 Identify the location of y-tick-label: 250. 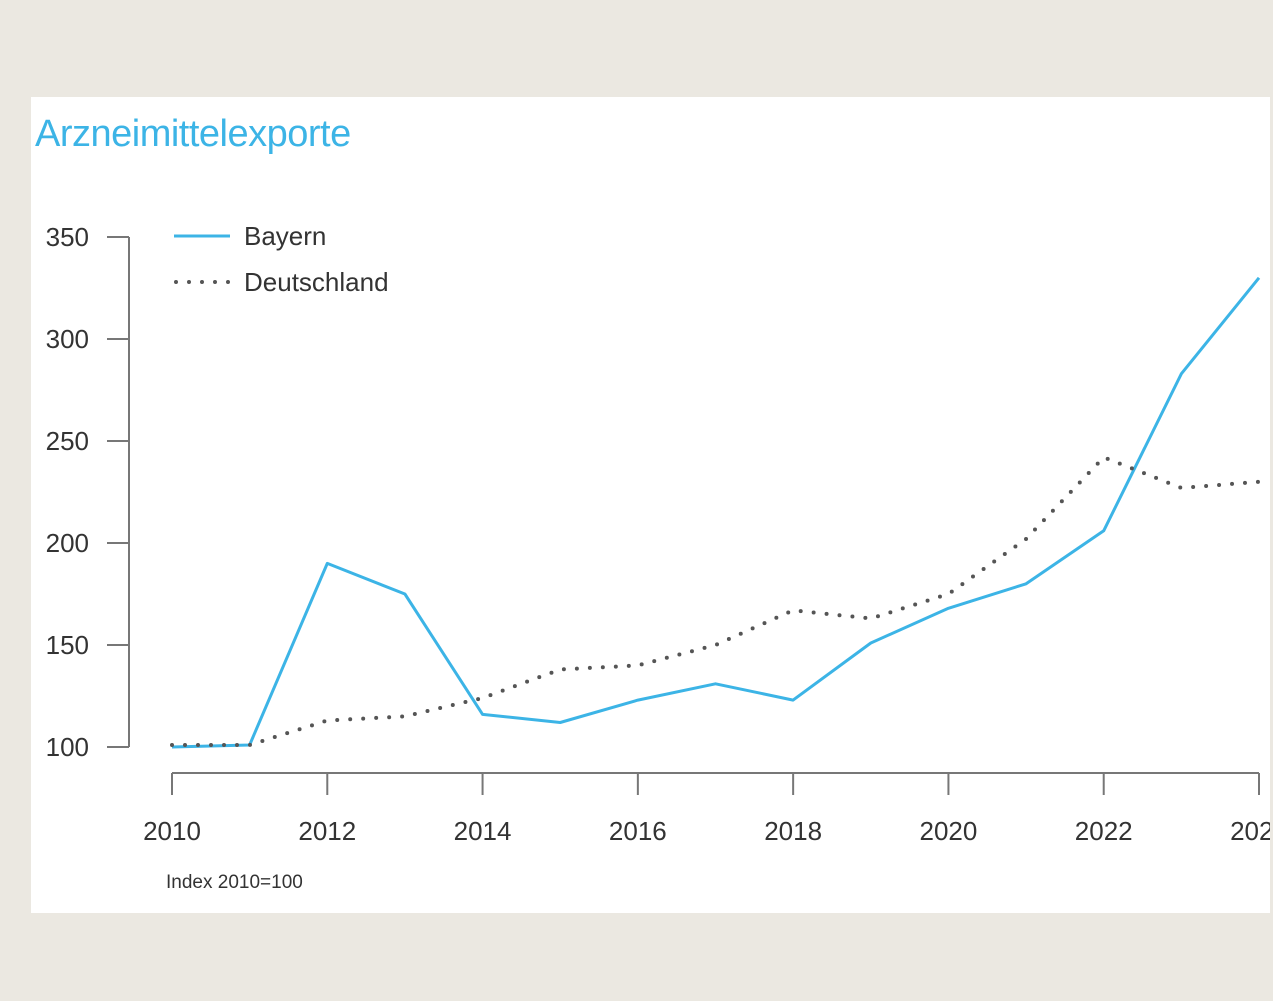
(67, 441).